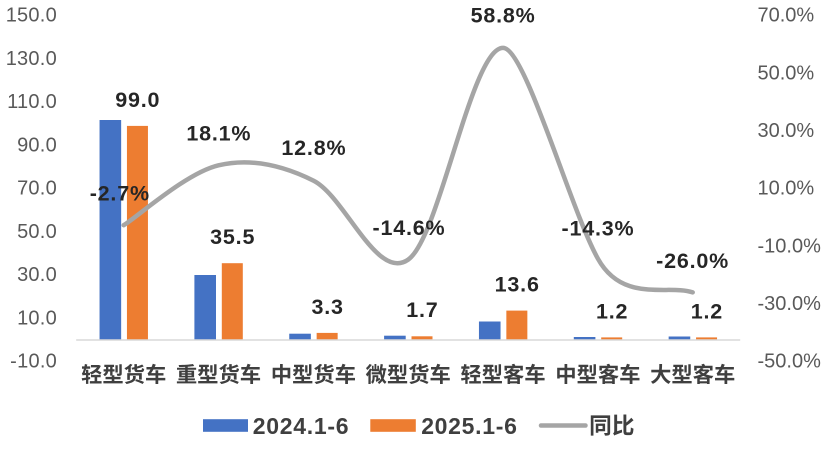 This screenshot has width=833, height=459. I want to click on svg-text: 3.3, so click(327, 307).